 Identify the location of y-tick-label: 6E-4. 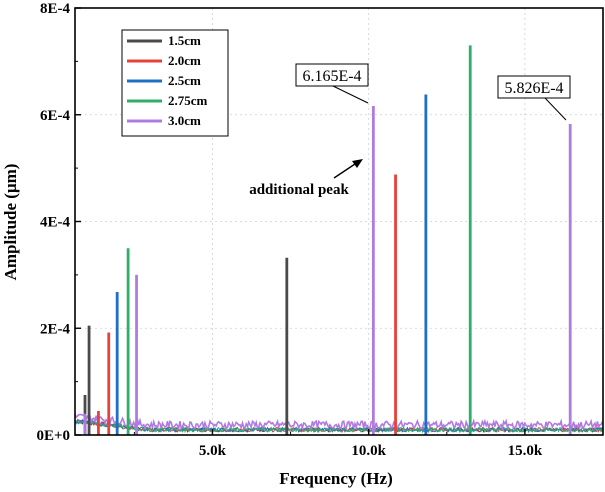
(55, 116).